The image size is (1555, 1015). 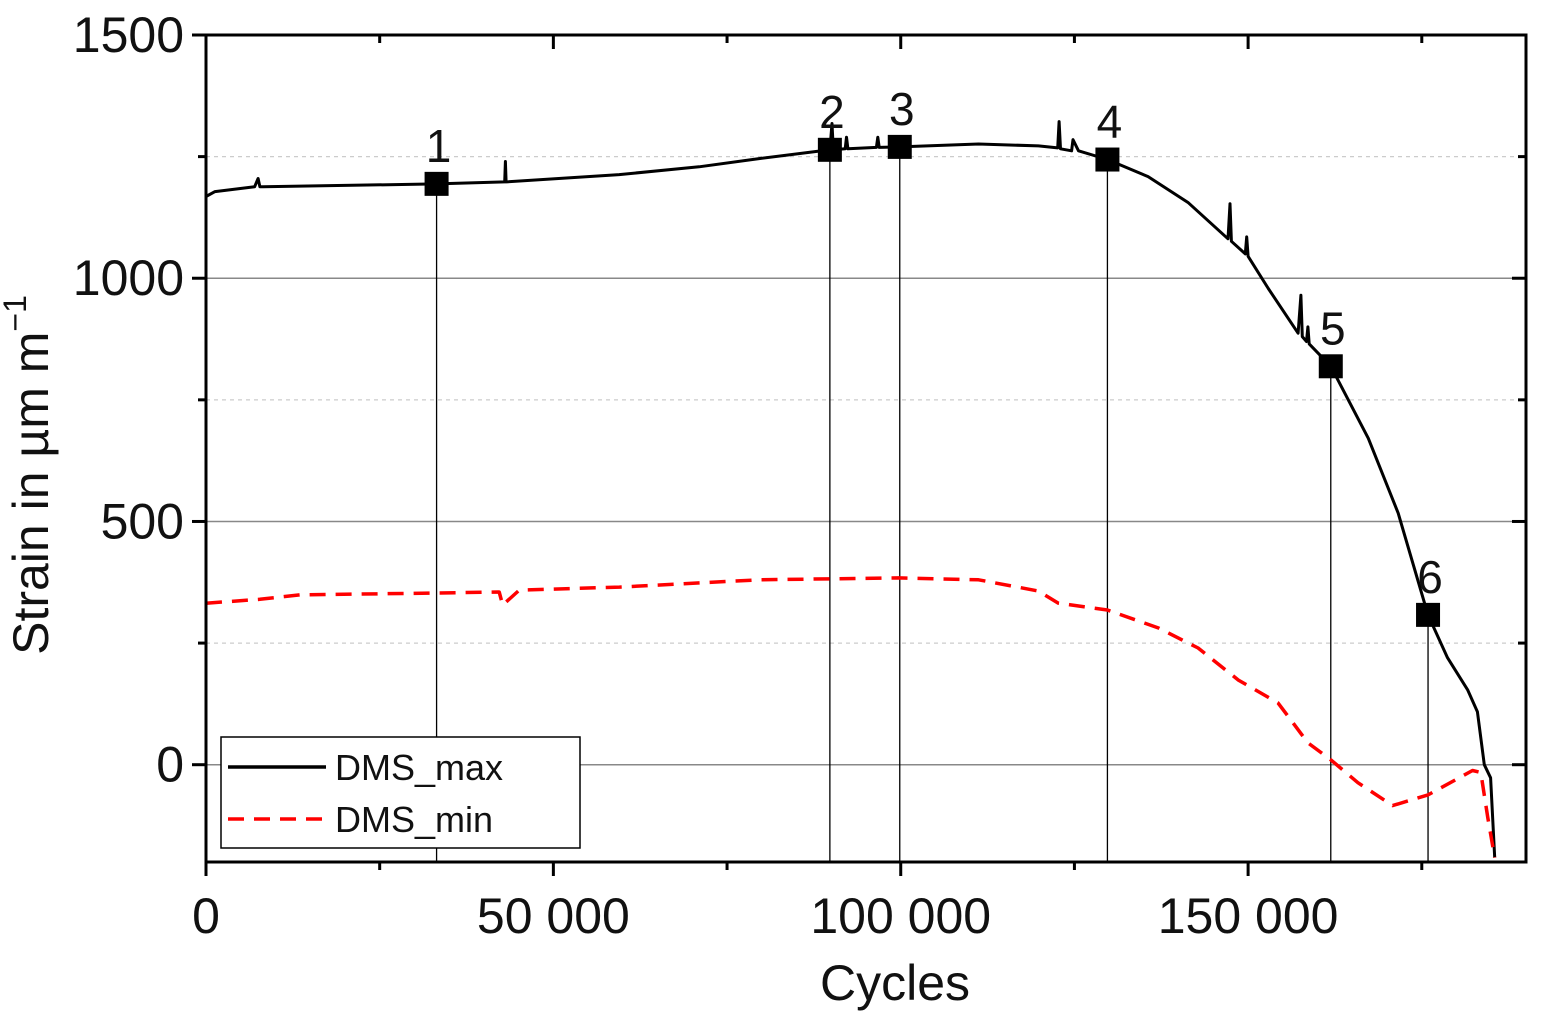 I want to click on x-tick-label: 50 000, so click(x=553, y=916).